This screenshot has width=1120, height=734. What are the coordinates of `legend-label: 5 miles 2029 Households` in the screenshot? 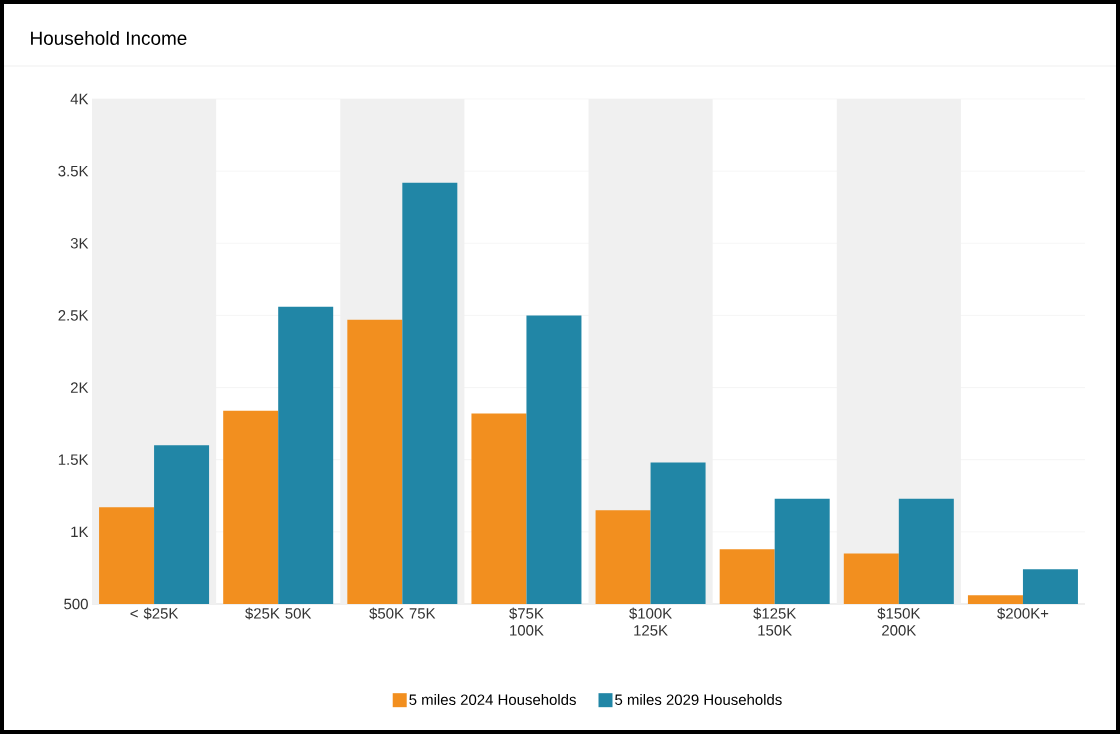 It's located at (698, 699).